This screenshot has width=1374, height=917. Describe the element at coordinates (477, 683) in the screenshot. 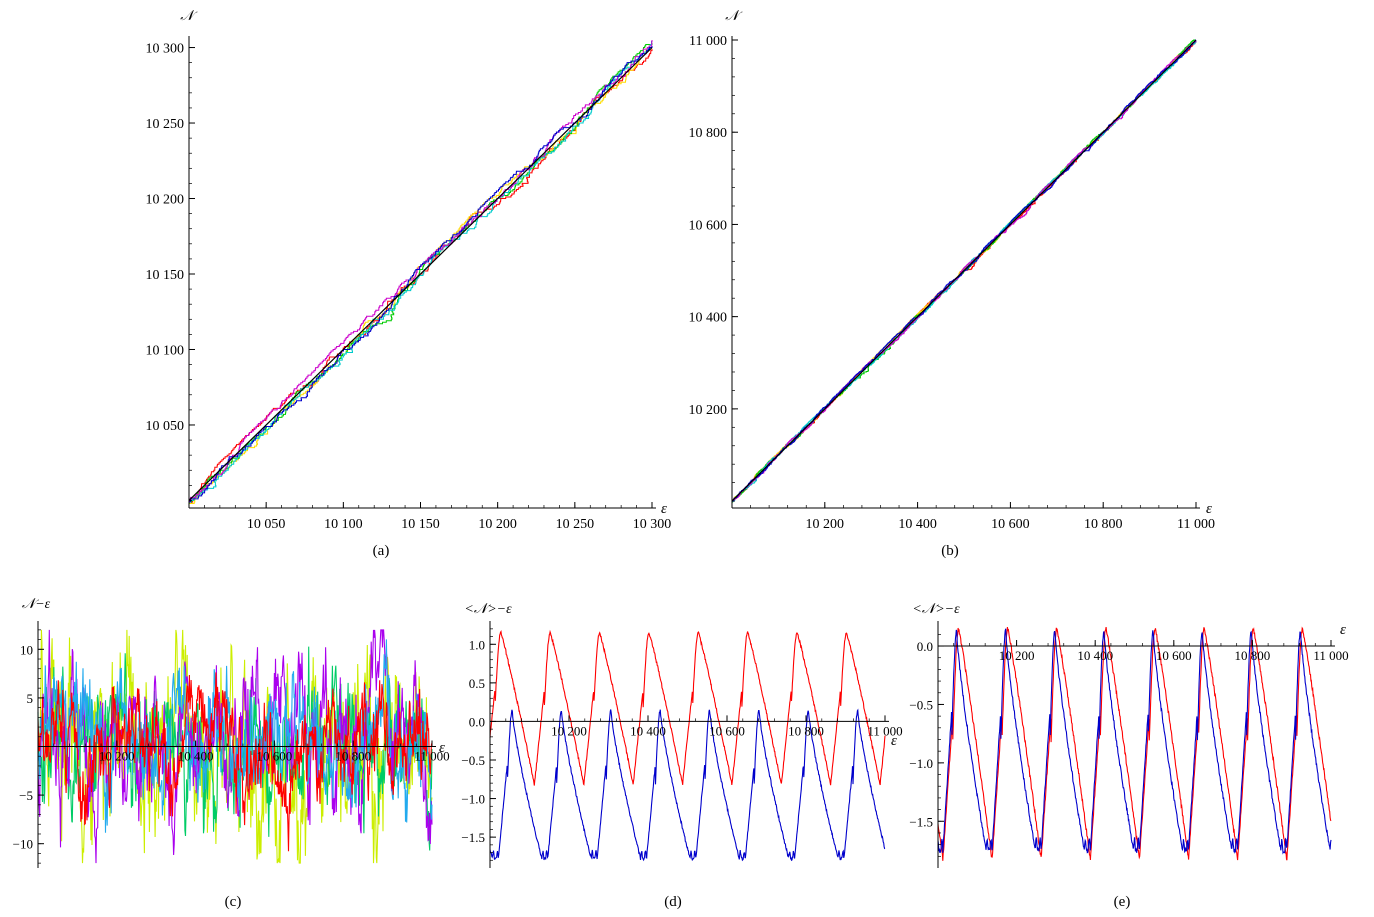

I see `y-tick-label: 0.5` at that location.